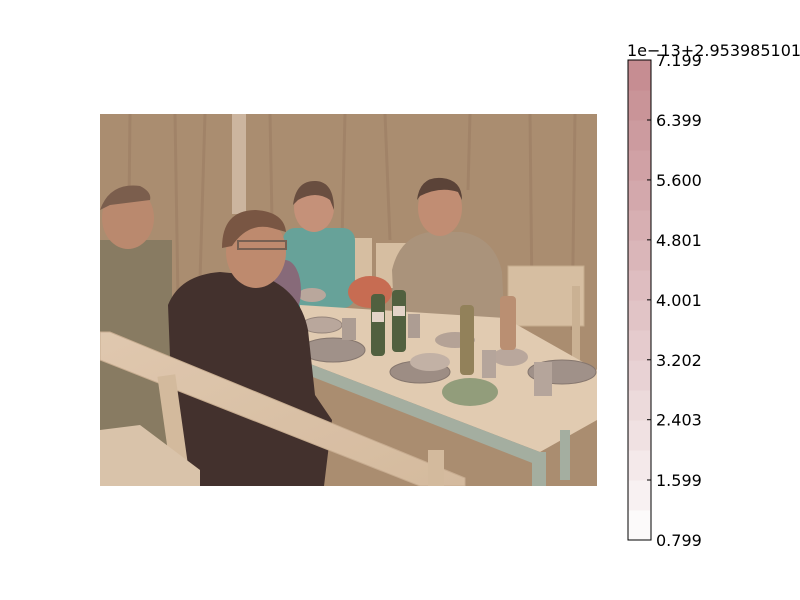  I want to click on colorbar-tick-label: 4.801, so click(679, 240).